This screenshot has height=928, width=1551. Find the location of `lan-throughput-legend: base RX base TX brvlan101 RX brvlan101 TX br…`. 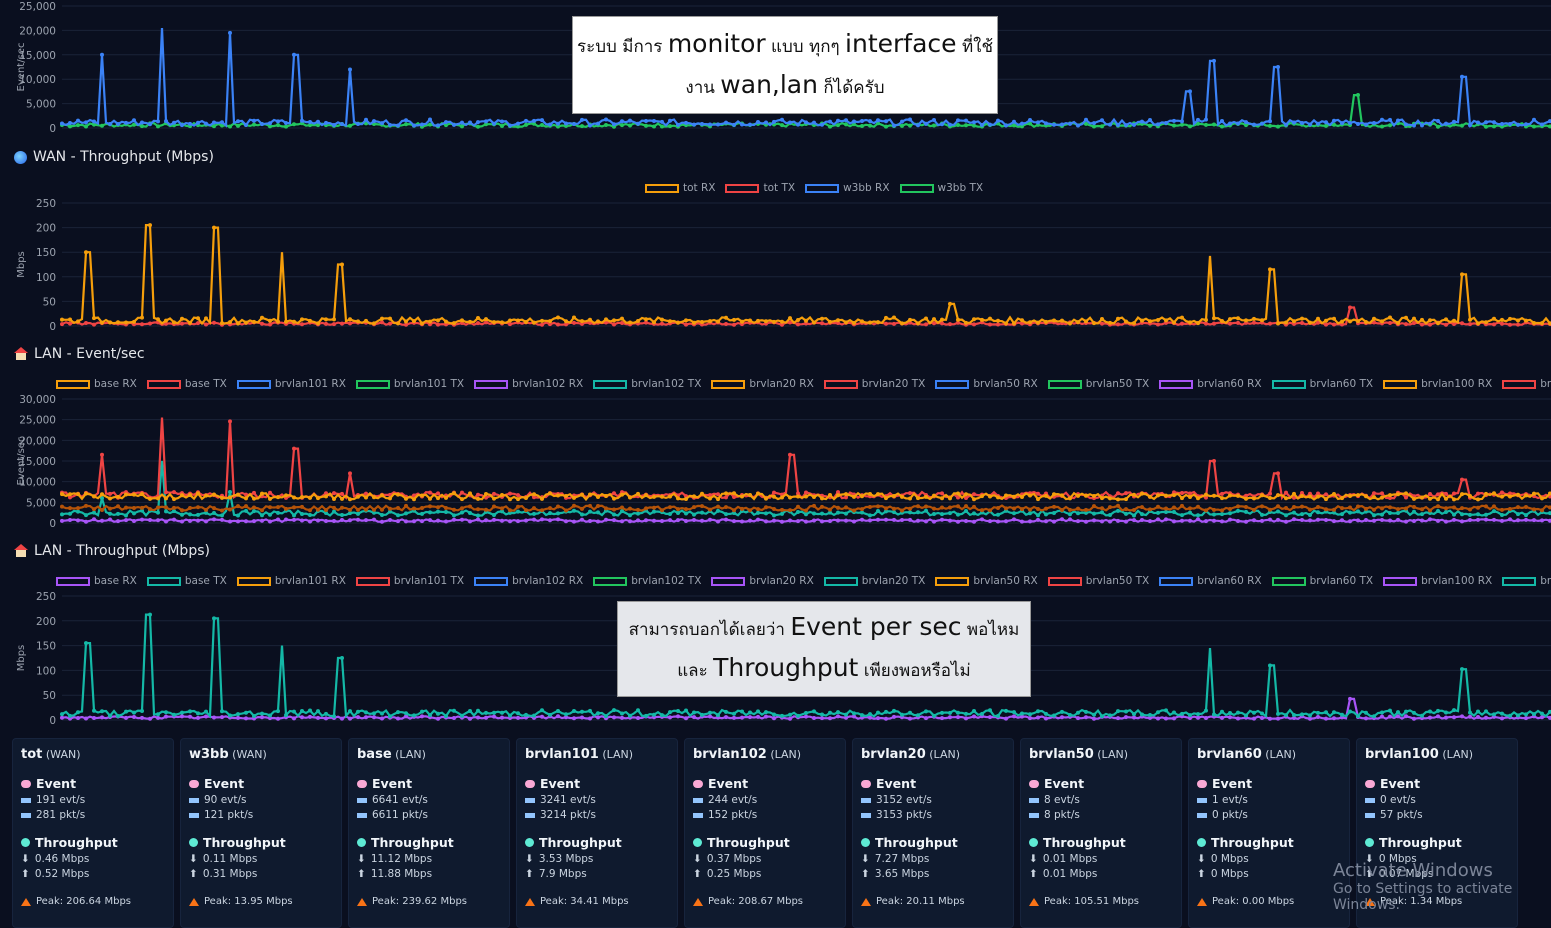

lan-throughput-legend: base RX base TX brvlan101 RX brvlan101 TX br… is located at coordinates (803, 581).